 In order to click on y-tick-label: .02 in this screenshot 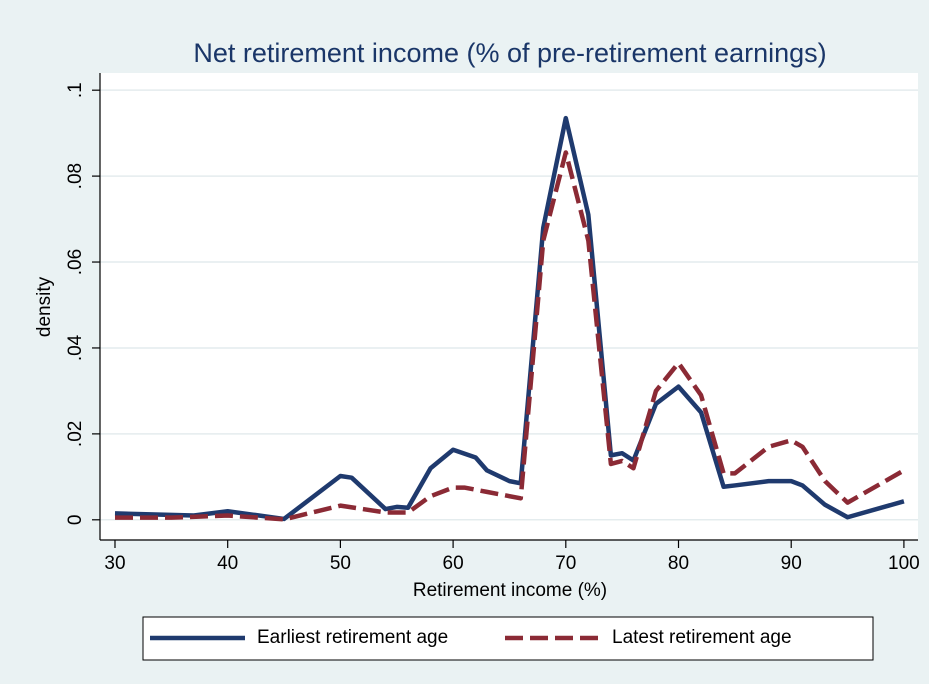, I will do `click(75, 434)`.